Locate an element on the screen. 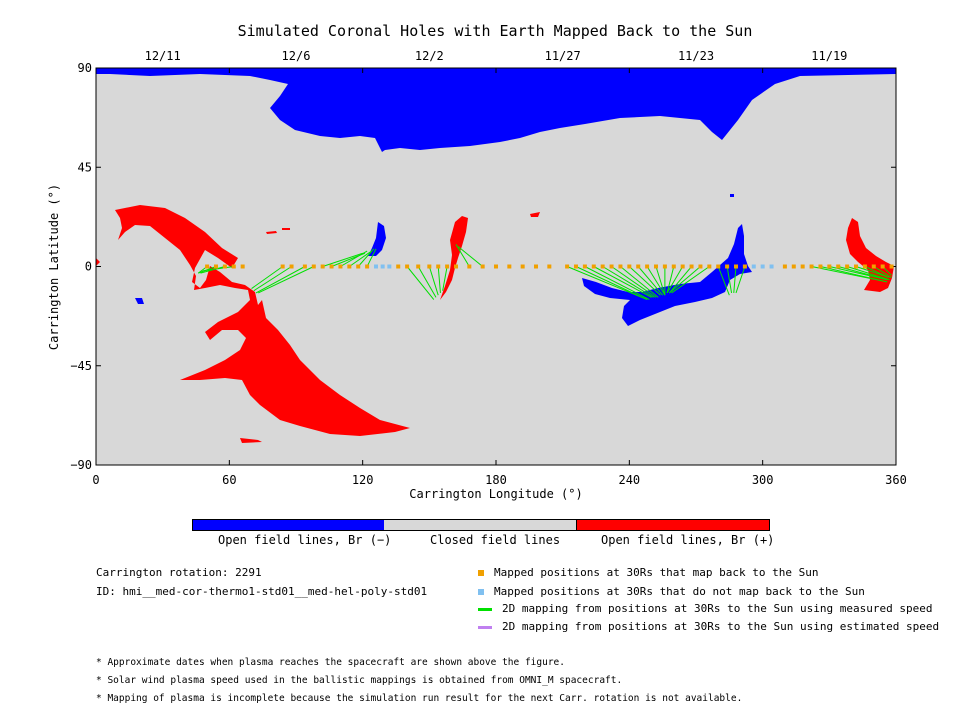  x-tick-label: 0 is located at coordinates (95, 480).